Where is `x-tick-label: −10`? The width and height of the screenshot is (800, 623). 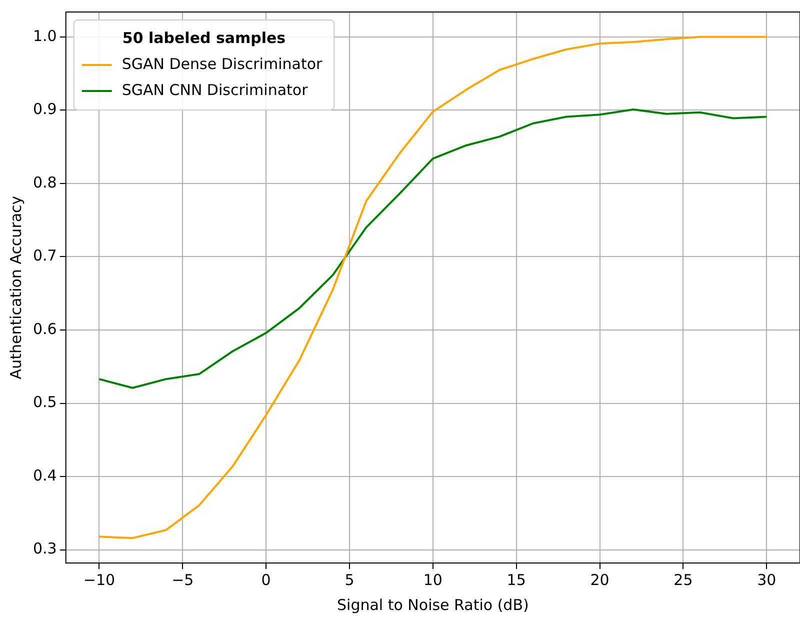
x-tick-label: −10 is located at coordinates (99, 579).